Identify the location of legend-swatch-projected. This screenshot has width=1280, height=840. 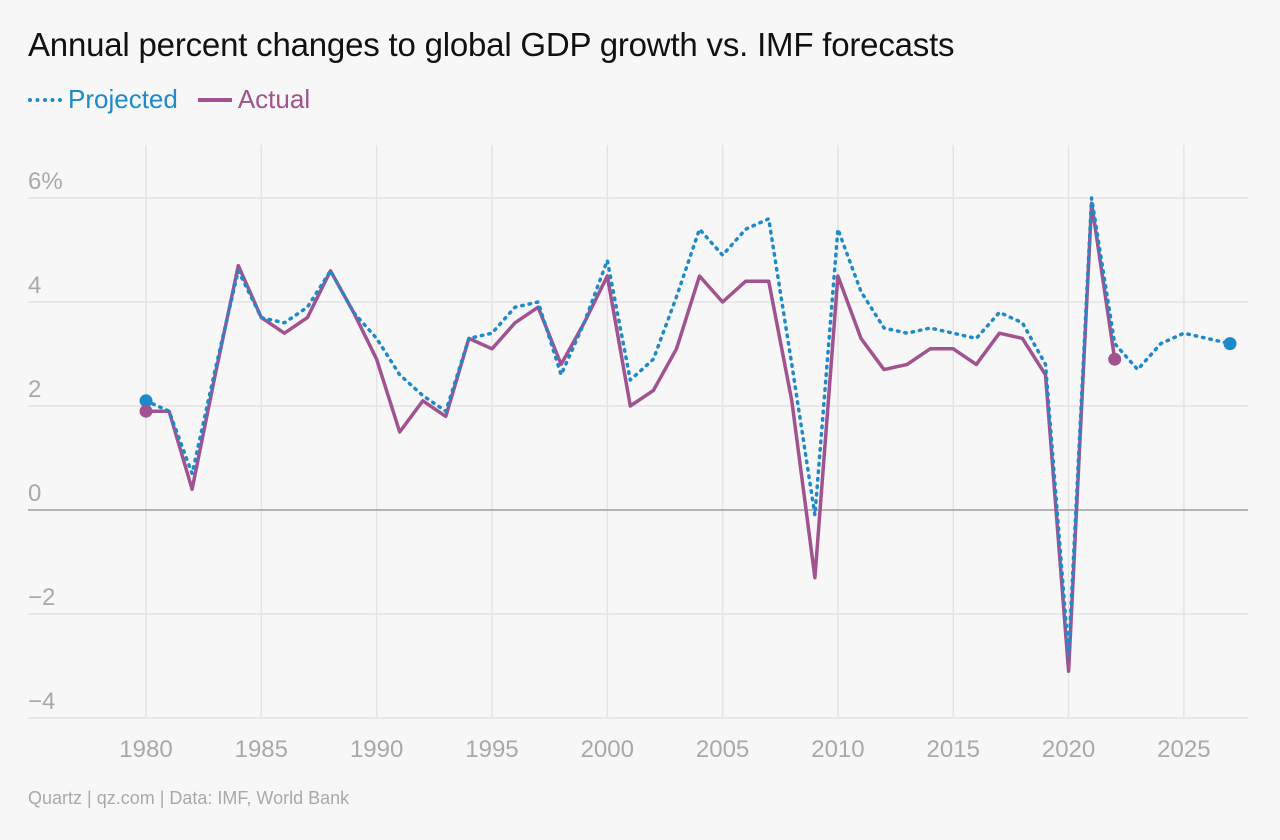
(45, 99).